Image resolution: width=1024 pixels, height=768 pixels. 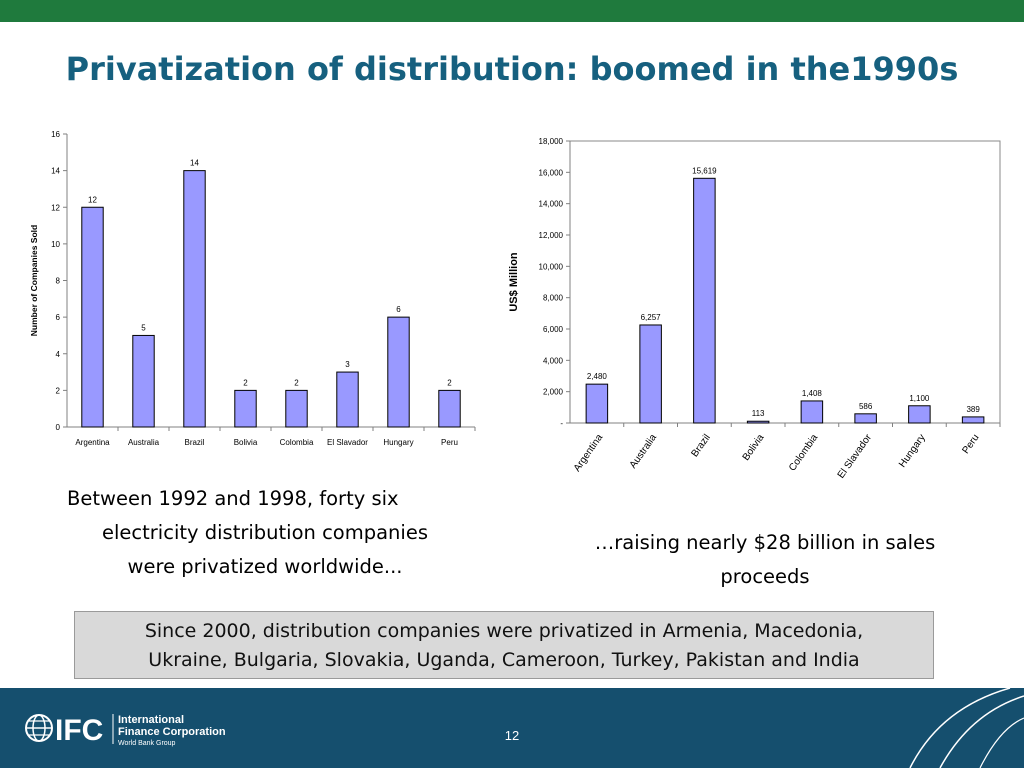 What do you see at coordinates (553, 329) in the screenshot?
I see `y-tick-label: 6,000` at bounding box center [553, 329].